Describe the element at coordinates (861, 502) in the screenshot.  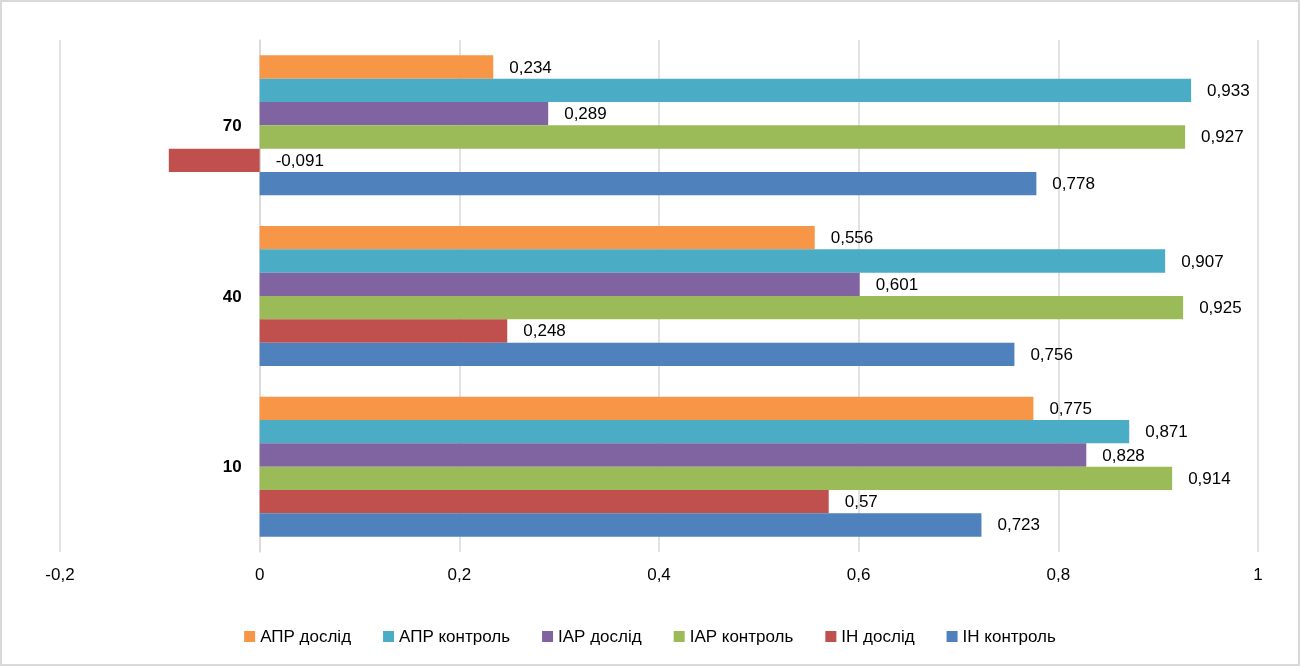
I see `data-label: 0,57` at that location.